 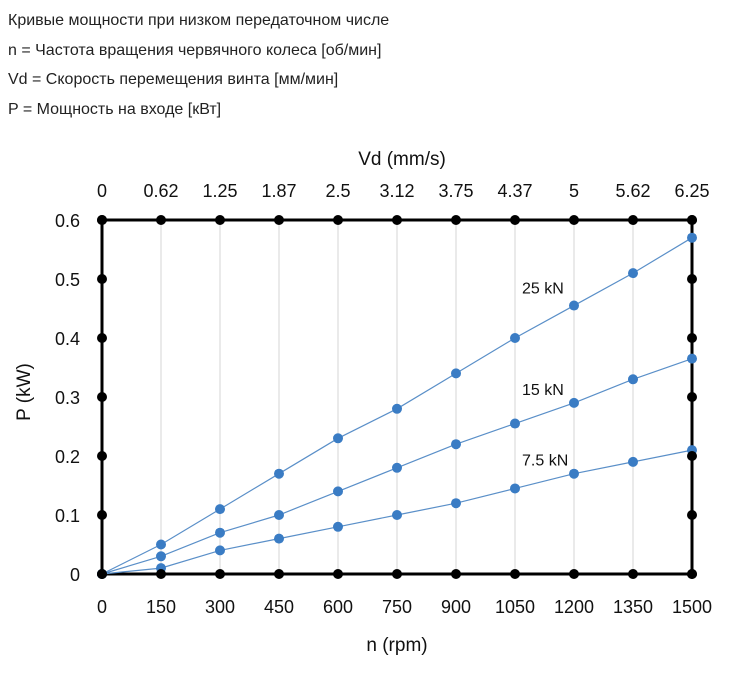 I want to click on x2-tick-label: 3.12, so click(x=396, y=191).